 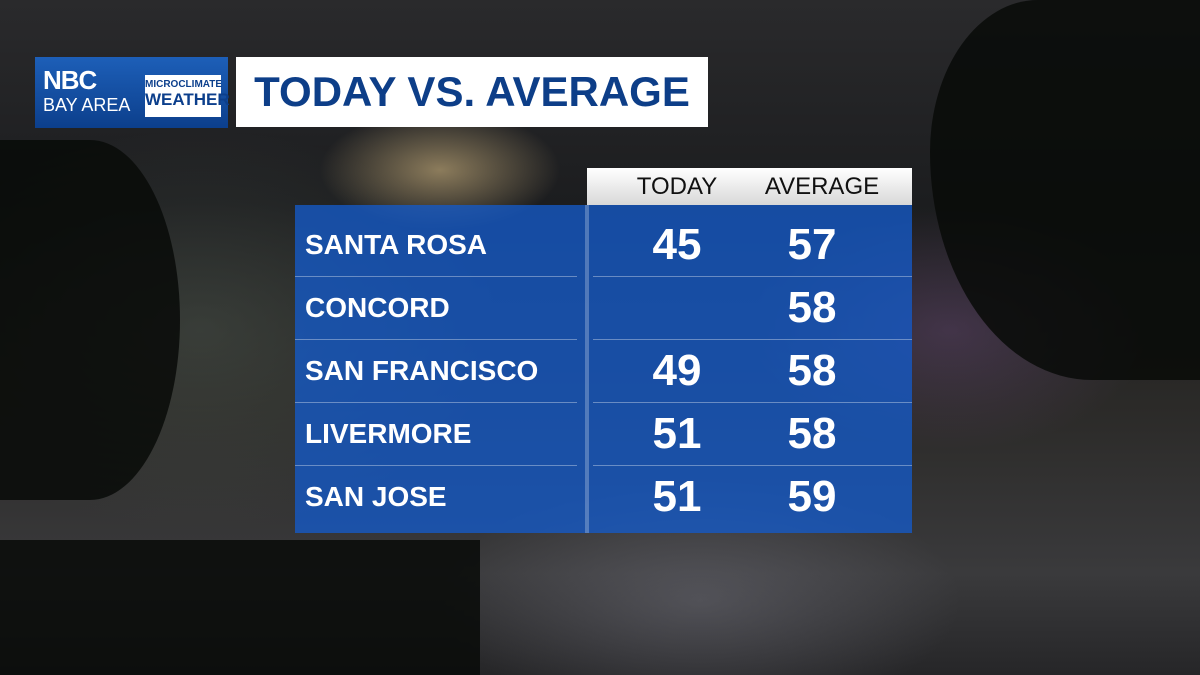 I want to click on logo: NBC BAY AREA MICROCLIMATE WEATHER, so click(x=132, y=92).